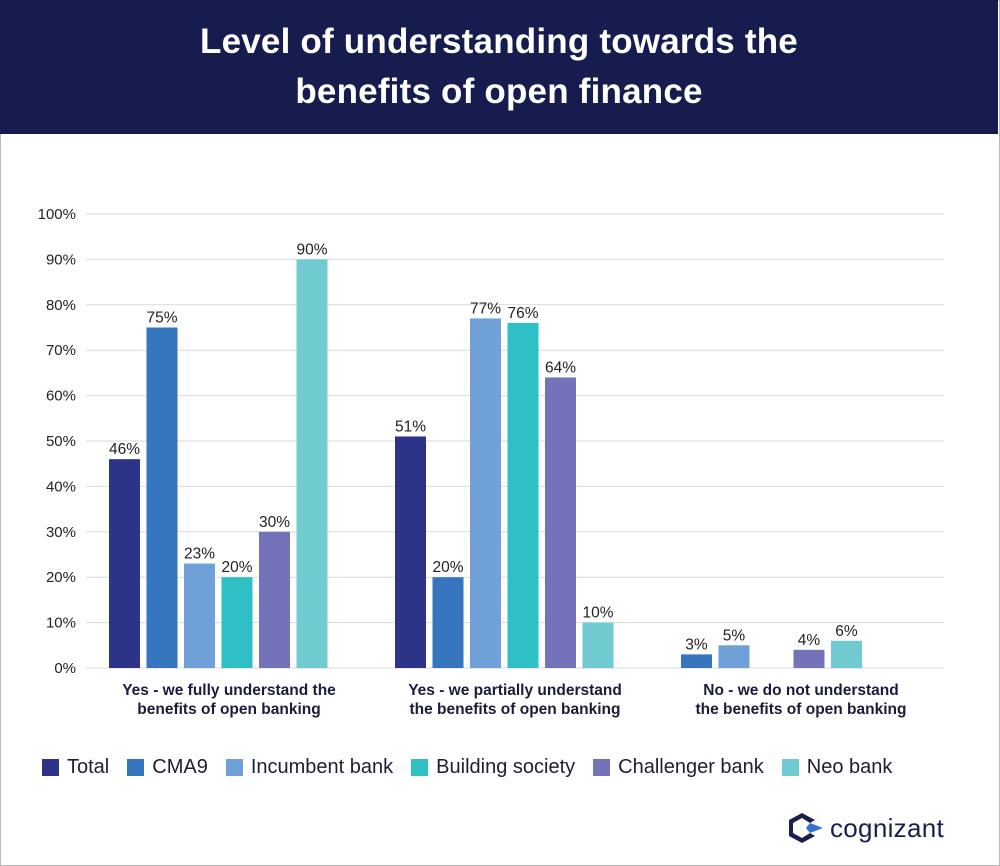 This screenshot has width=1000, height=866. I want to click on cognizant-logo: cognizant, so click(866, 828).